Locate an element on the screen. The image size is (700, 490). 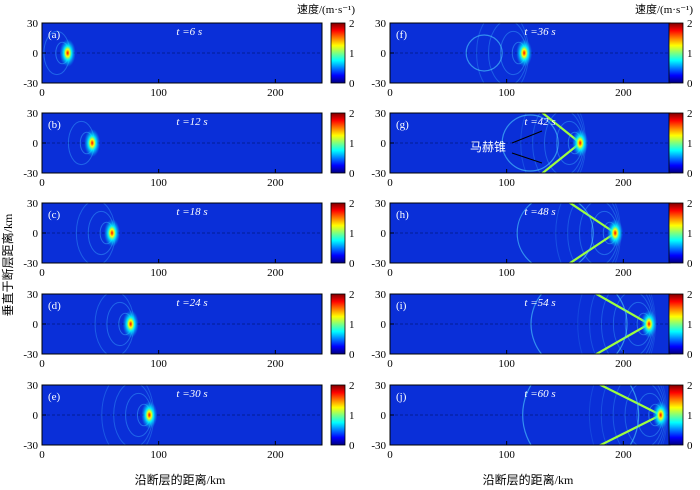
time-label: t =30 s is located at coordinates (191, 394).